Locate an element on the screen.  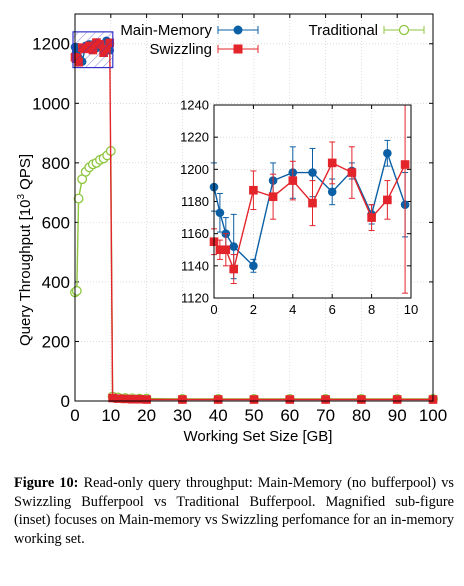
inset-y-tick-label: 1200 is located at coordinates (194, 169).